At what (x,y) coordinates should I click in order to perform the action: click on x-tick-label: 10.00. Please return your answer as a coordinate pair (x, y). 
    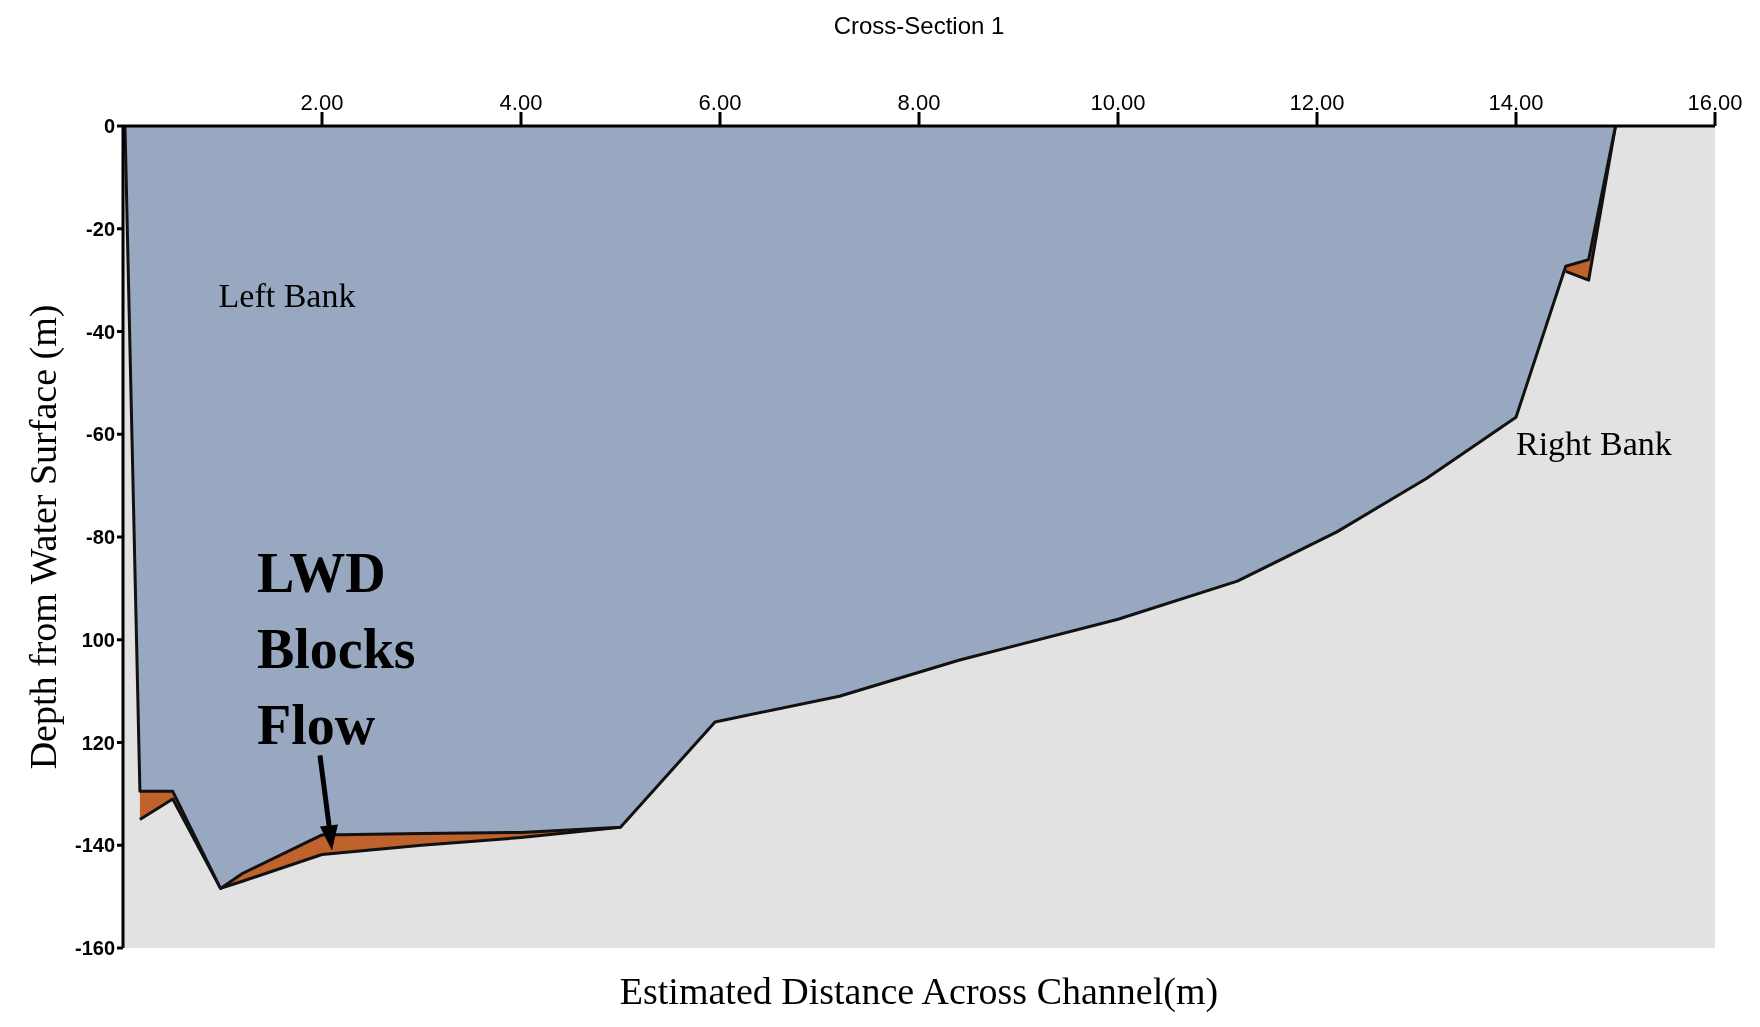
    Looking at the image, I should click on (1118, 102).